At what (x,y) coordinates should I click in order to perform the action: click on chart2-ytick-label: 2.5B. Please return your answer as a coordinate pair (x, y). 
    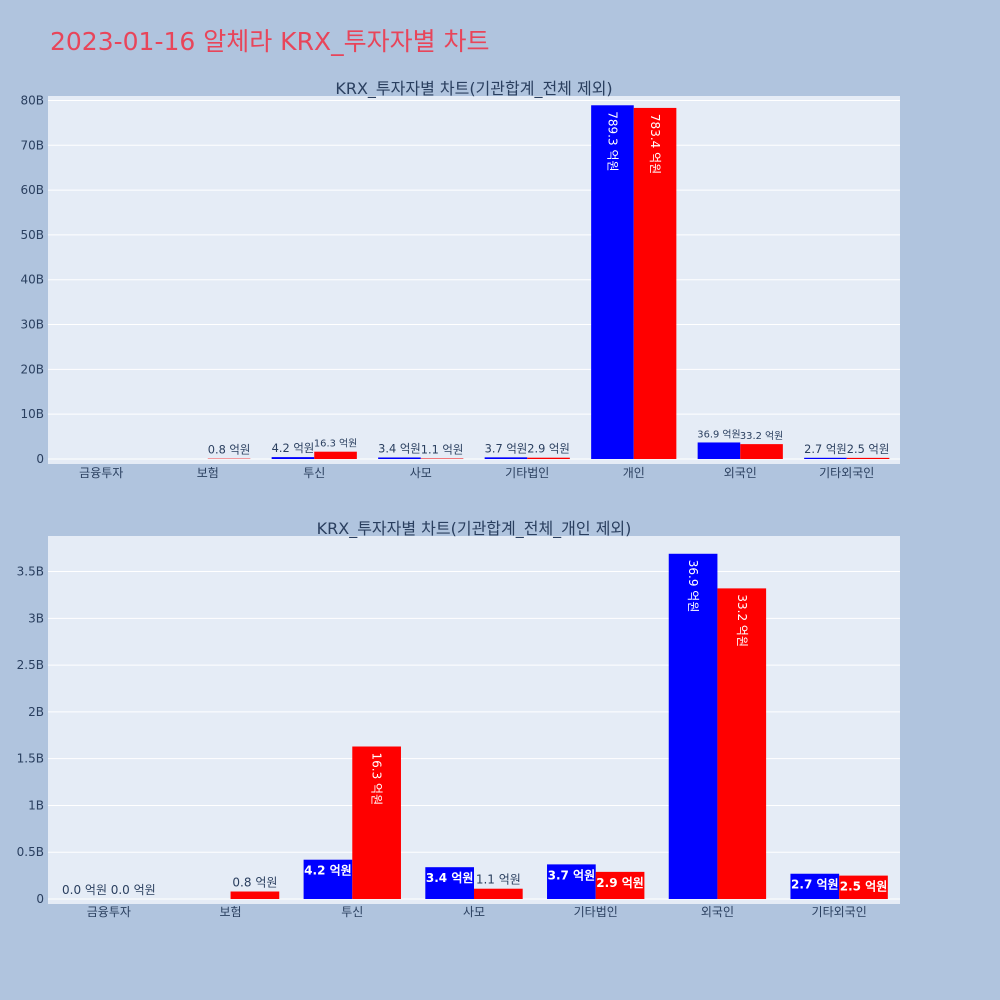
    Looking at the image, I should click on (30, 665).